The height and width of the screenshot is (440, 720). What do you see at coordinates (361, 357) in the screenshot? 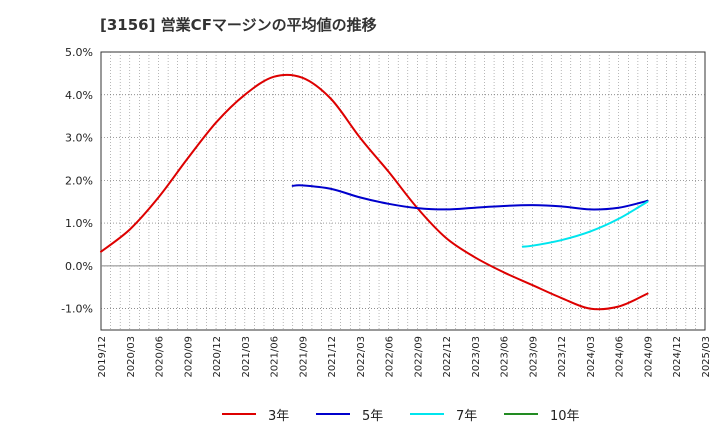
I see `x-tick-label: 2022/03` at bounding box center [361, 357].